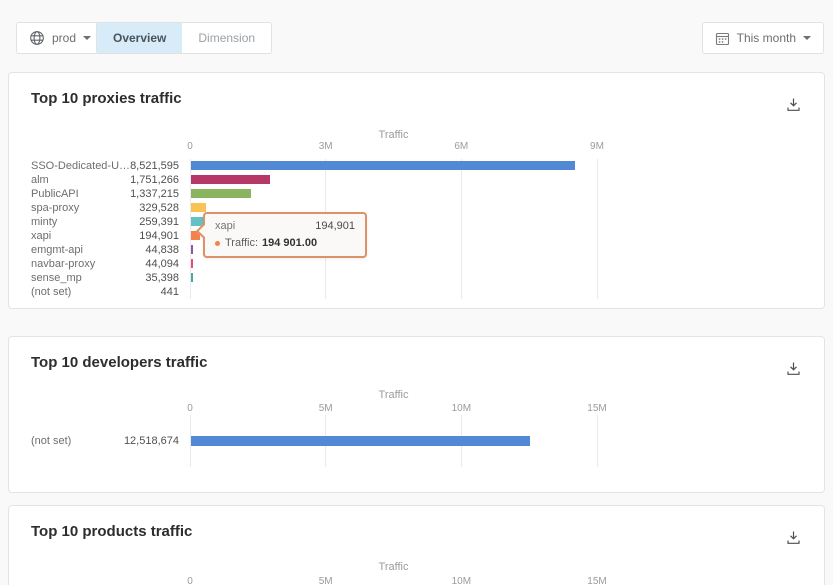 This screenshot has height=585, width=833. I want to click on row-value: 441, so click(169, 292).